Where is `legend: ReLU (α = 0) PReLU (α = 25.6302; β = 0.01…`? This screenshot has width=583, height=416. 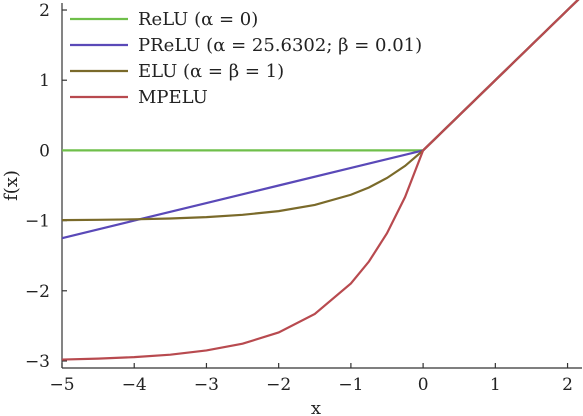 legend: ReLU (α = 0) PReLU (α = 25.6302; β = 0.01… is located at coordinates (246, 58).